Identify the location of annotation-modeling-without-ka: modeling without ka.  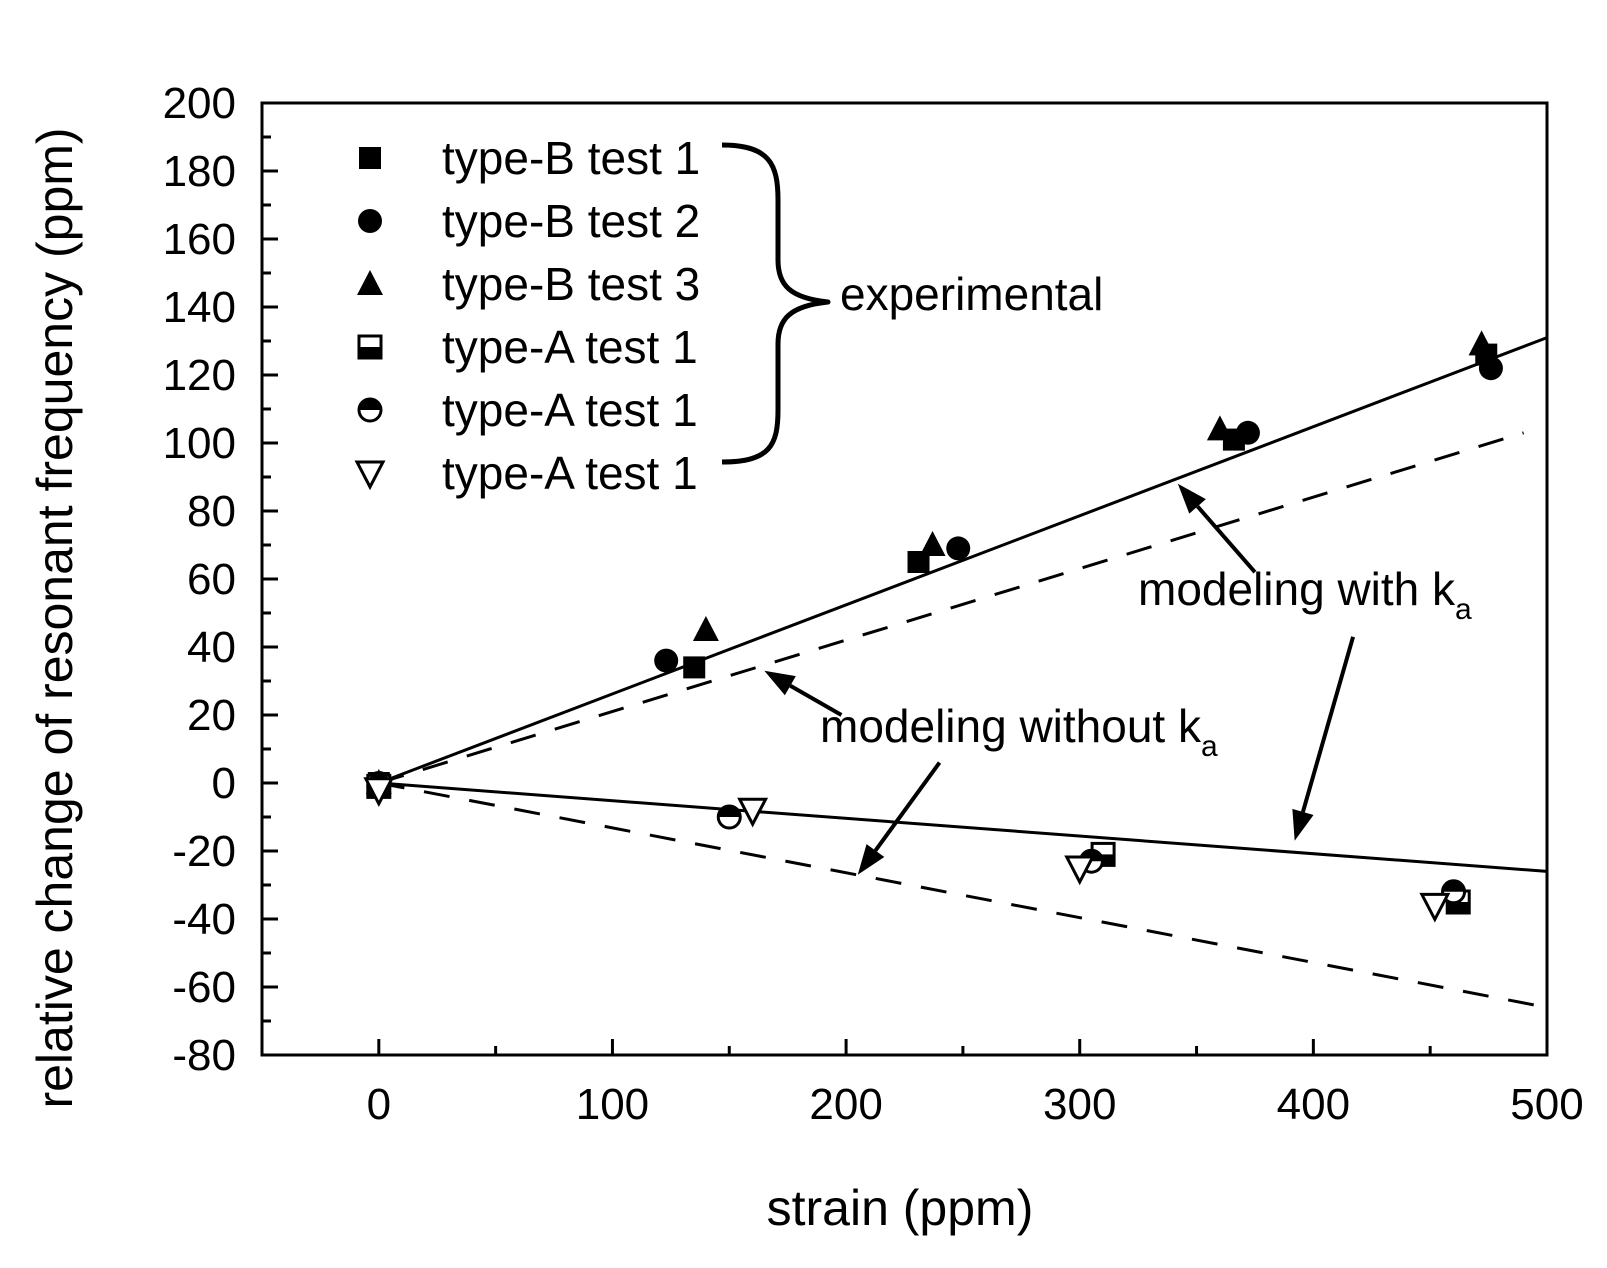
(1019, 731).